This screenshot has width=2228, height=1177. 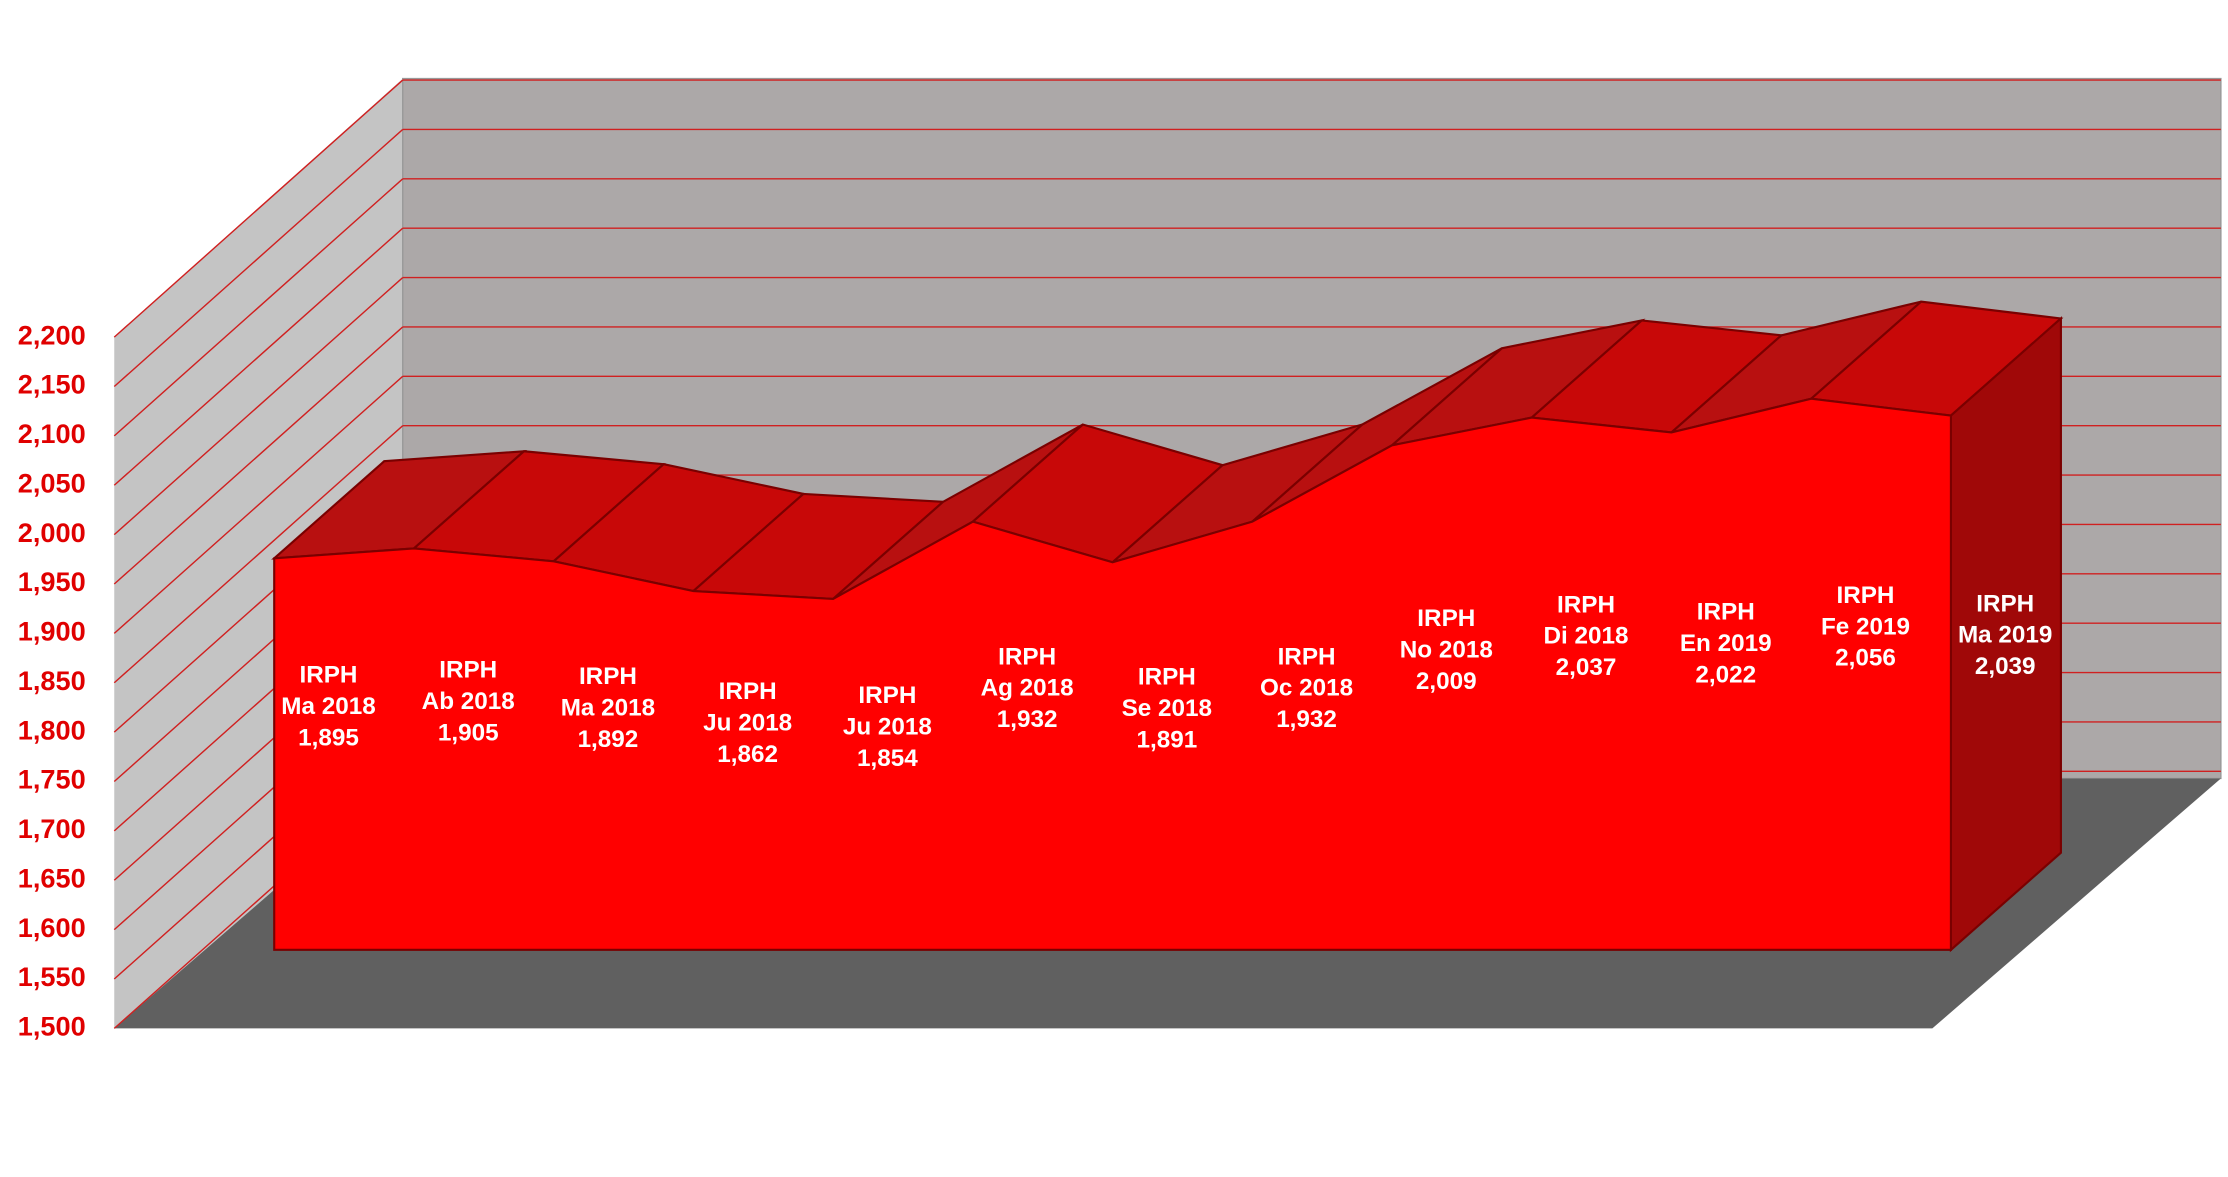 I want to click on data-label-value: 1,892, so click(x=608, y=739).